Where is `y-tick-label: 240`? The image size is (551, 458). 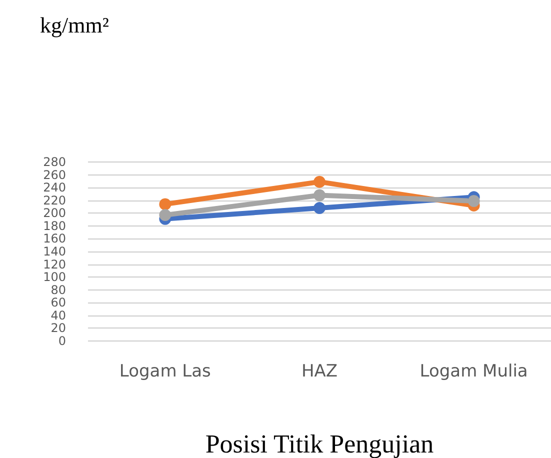 y-tick-label: 240 is located at coordinates (54, 187).